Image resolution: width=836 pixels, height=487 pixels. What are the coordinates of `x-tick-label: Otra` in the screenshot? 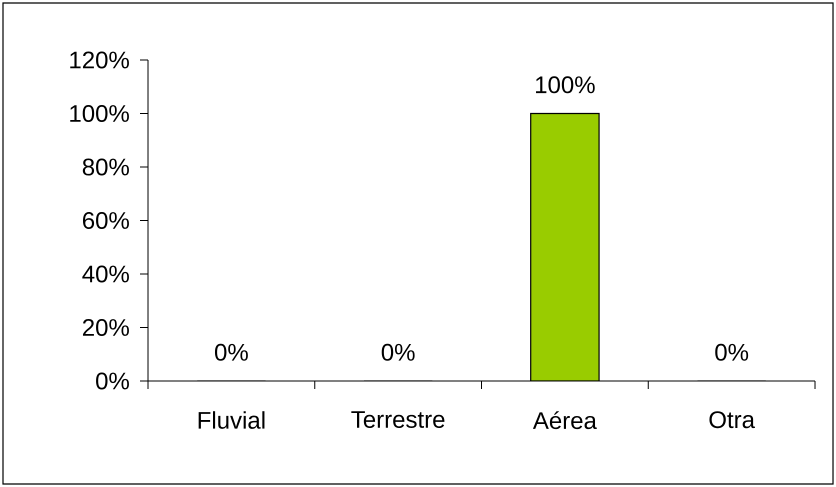 It's located at (732, 419).